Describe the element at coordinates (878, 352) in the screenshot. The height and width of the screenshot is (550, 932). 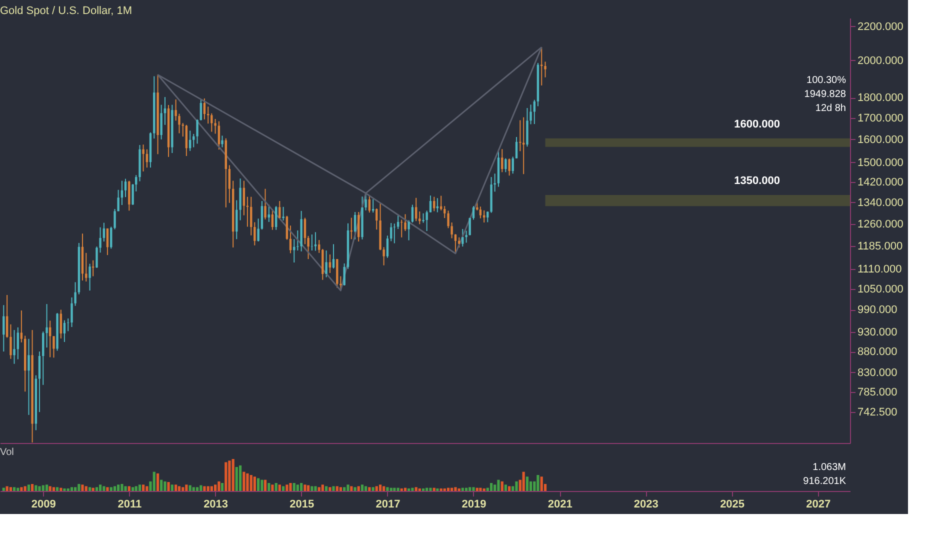
I see `y-tick-label: 880.000` at that location.